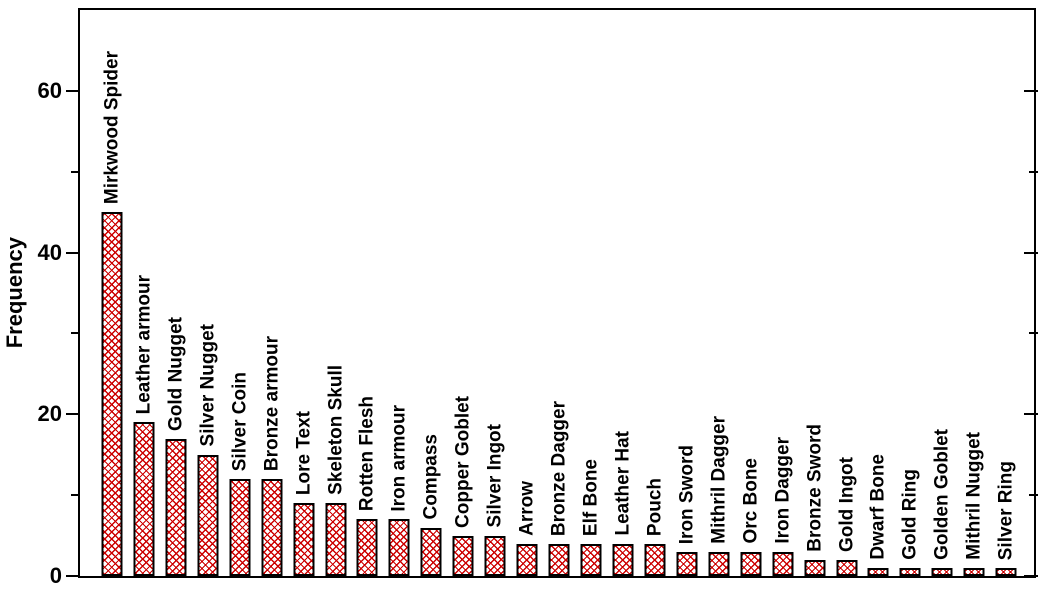  I want to click on y-tick-label: 0, so click(55, 575).